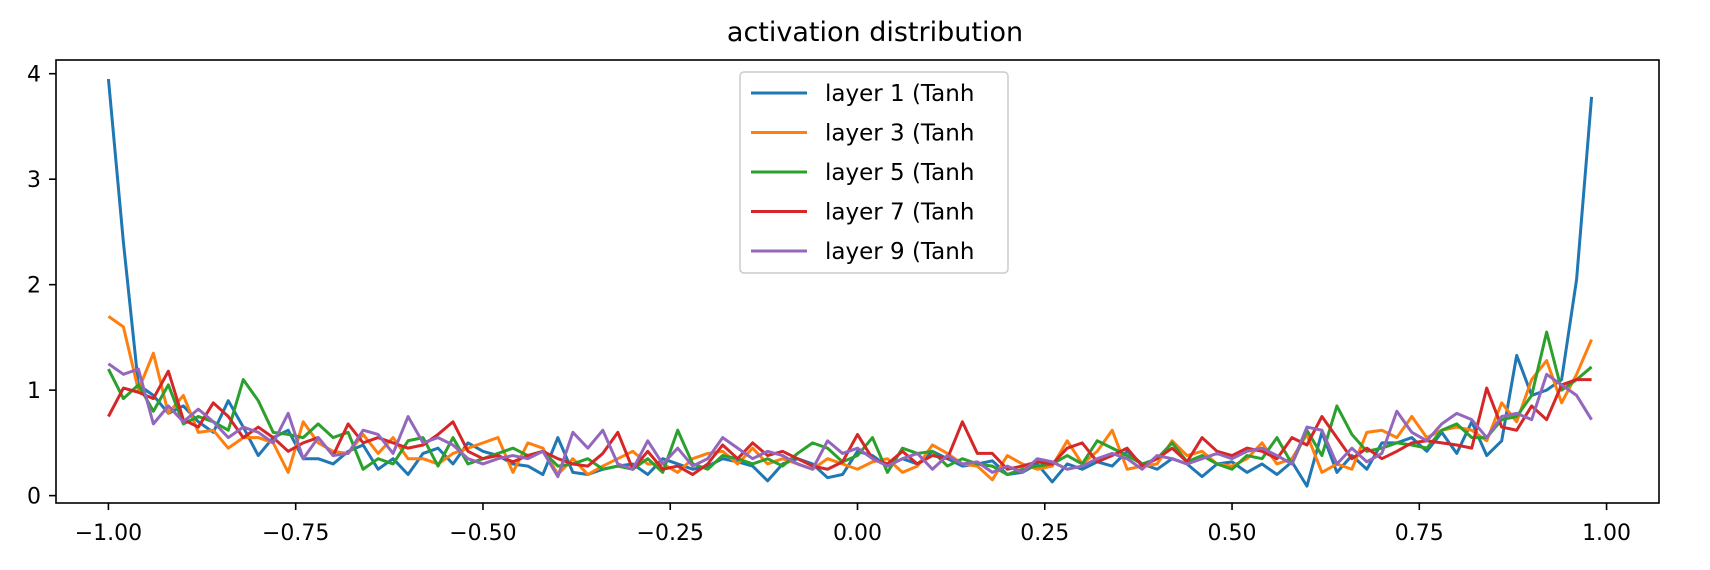 The image size is (1710, 570). Describe the element at coordinates (41, 286) in the screenshot. I see `y-axis: 0 1 2 3 4` at that location.